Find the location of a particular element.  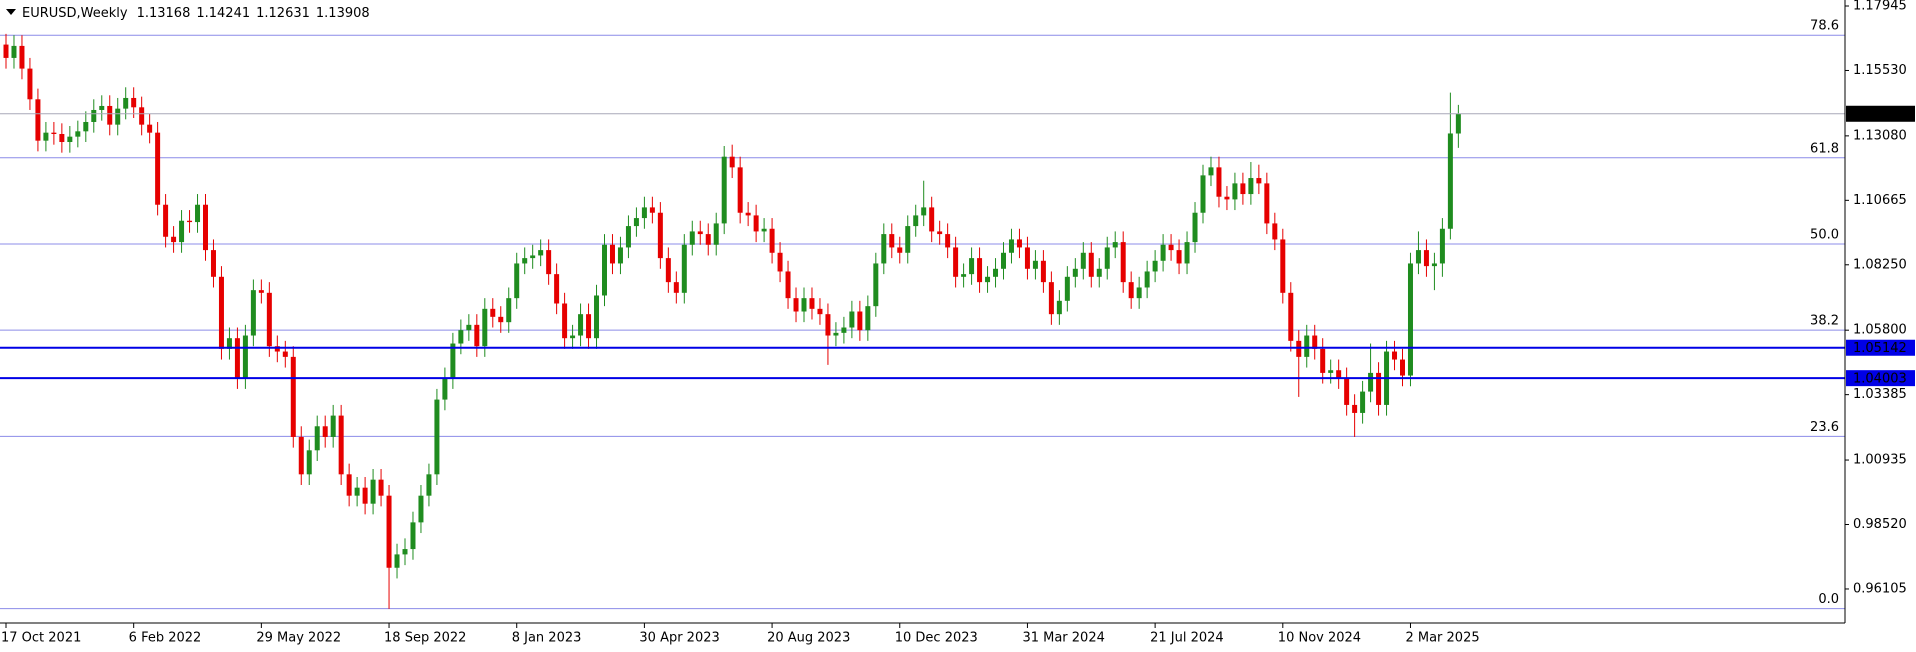

y-tick-label: 1.03385 is located at coordinates (1880, 394).